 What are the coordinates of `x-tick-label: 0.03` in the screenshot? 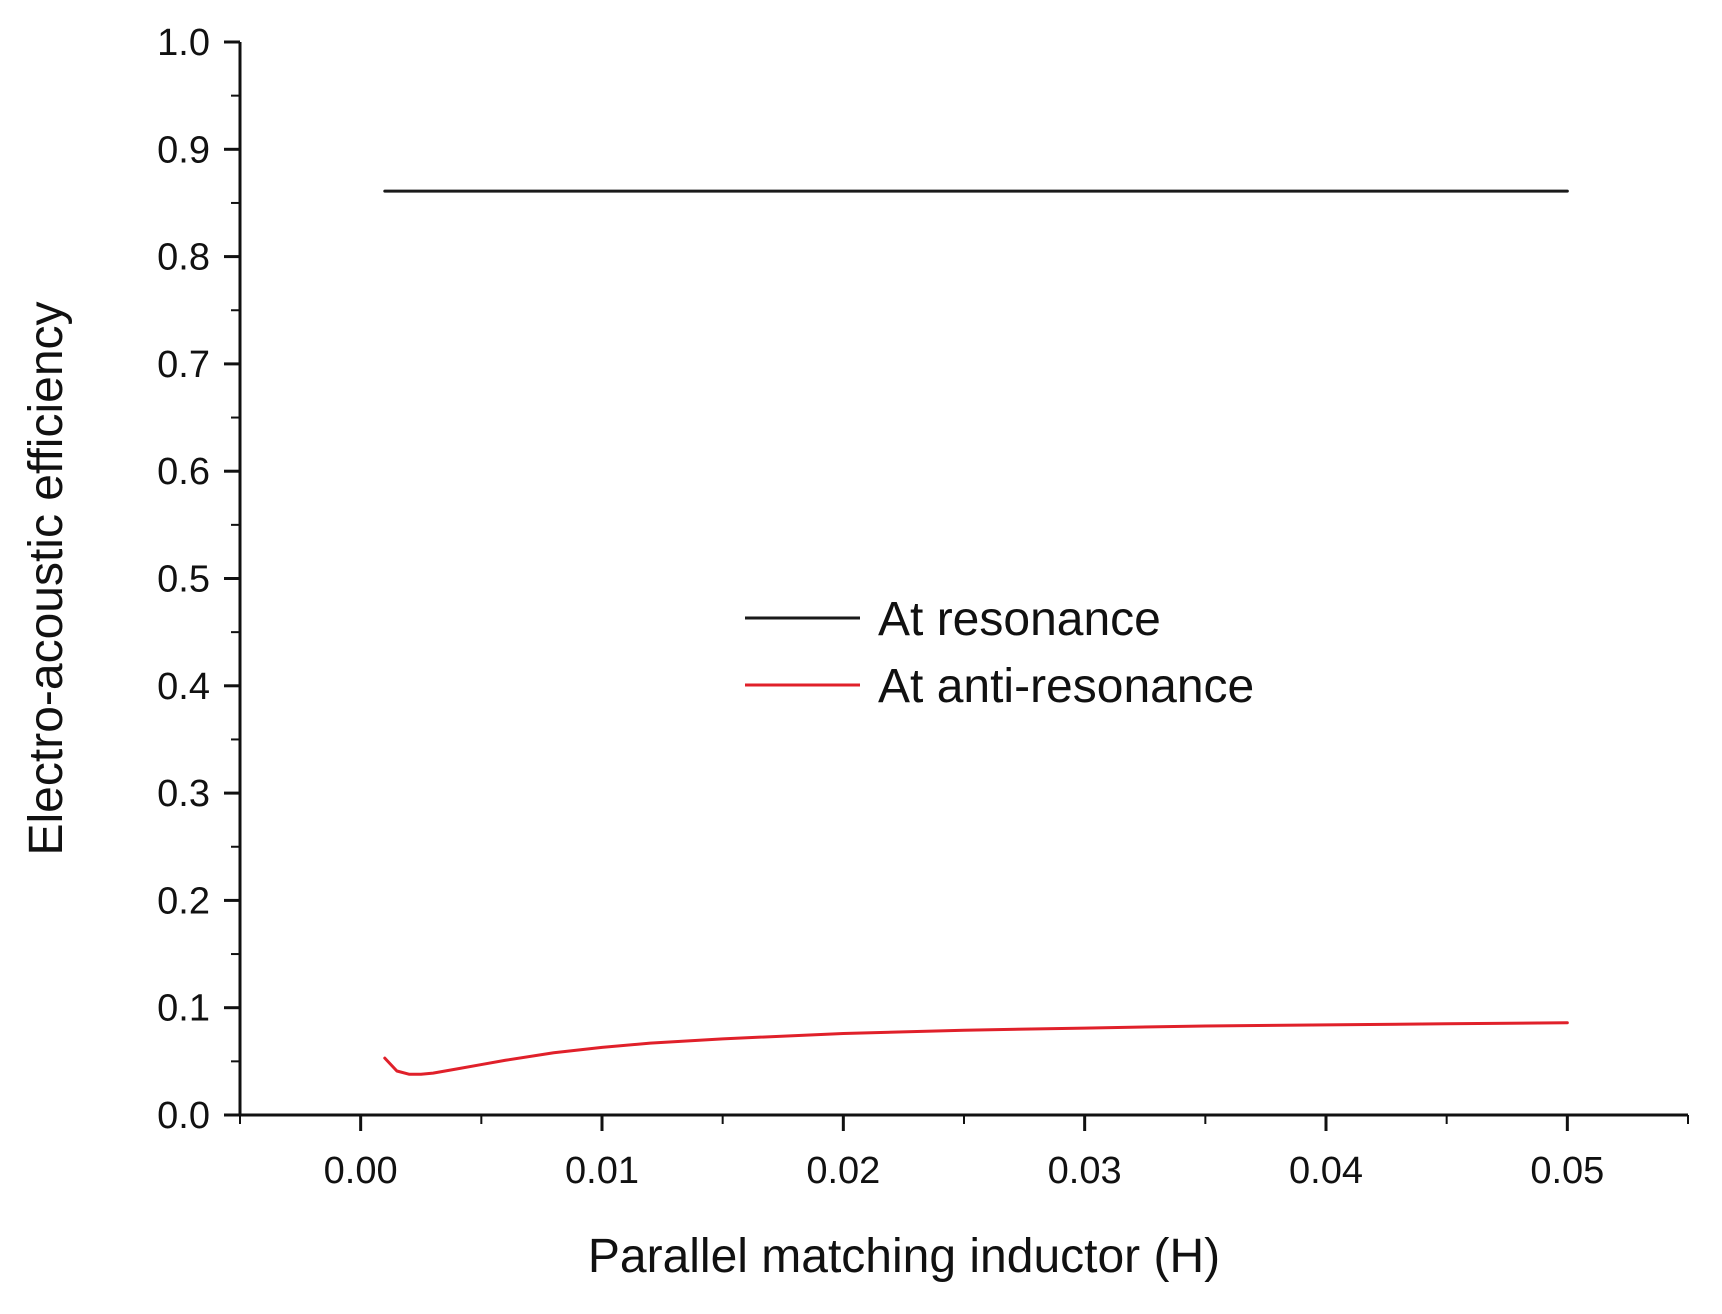 It's located at (1085, 1171).